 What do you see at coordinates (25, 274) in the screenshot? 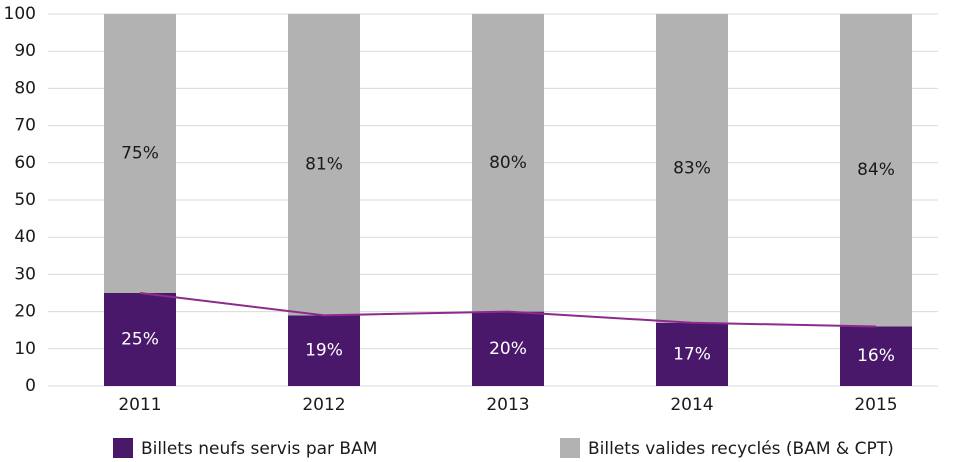
I see `y-tick-label: 30` at bounding box center [25, 274].